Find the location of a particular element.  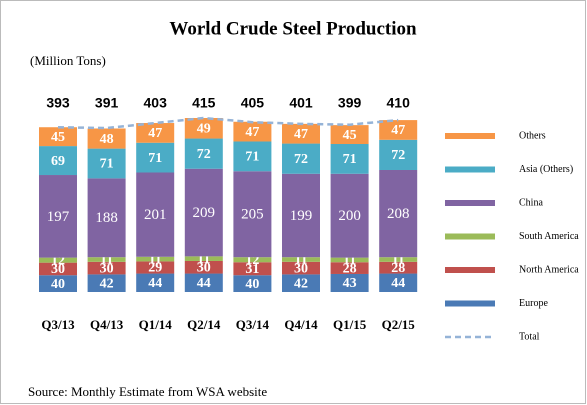

data-label: 69 is located at coordinates (58, 161).